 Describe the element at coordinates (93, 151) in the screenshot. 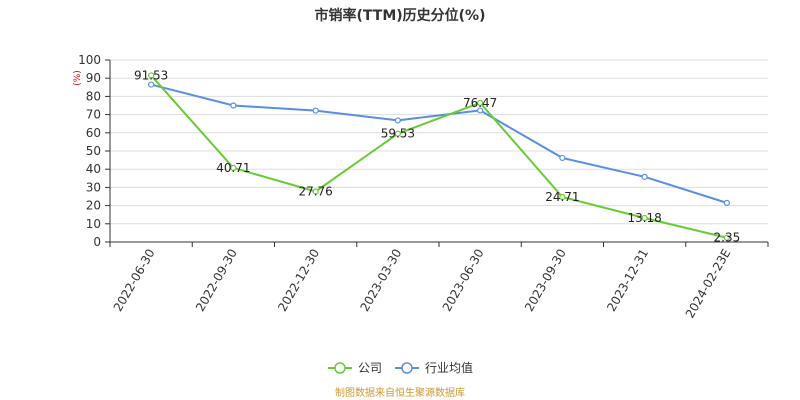

I see `y-tick-label: 50` at that location.